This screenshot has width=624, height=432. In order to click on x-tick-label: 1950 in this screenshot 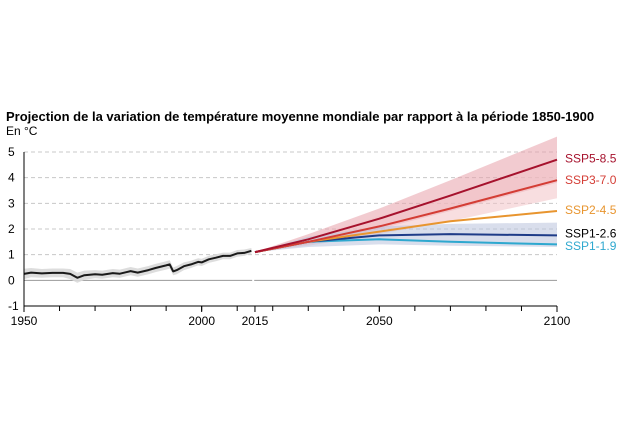, I will do `click(24, 321)`.